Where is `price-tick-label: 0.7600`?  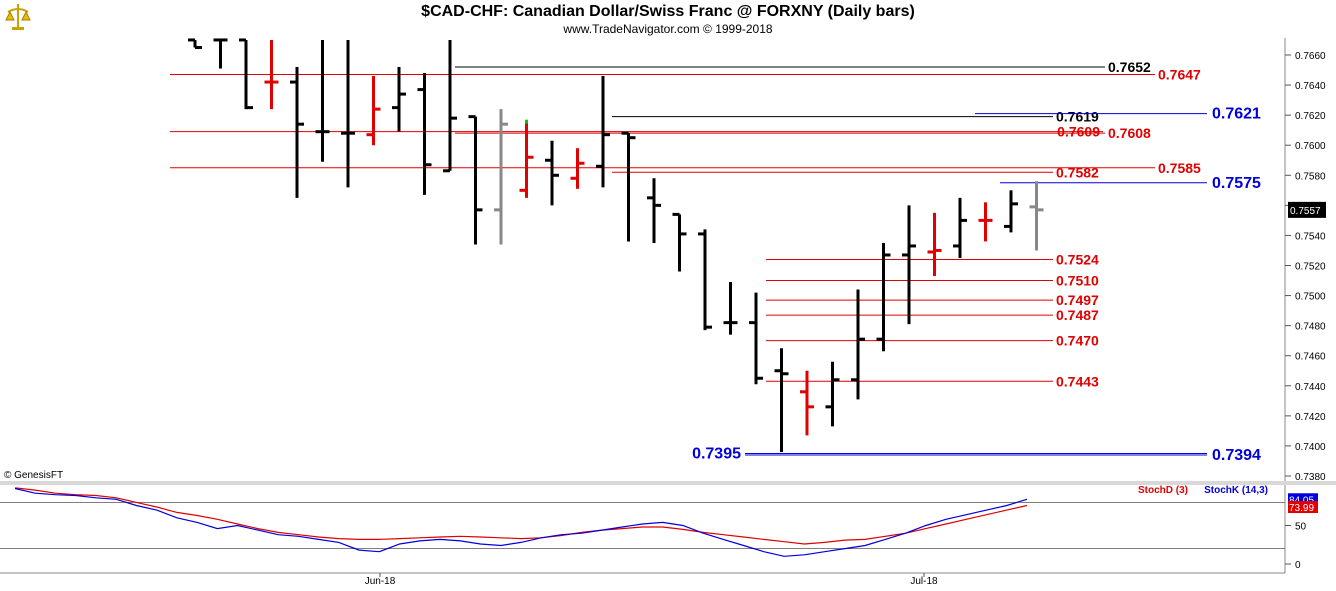
price-tick-label: 0.7600 is located at coordinates (1310, 146).